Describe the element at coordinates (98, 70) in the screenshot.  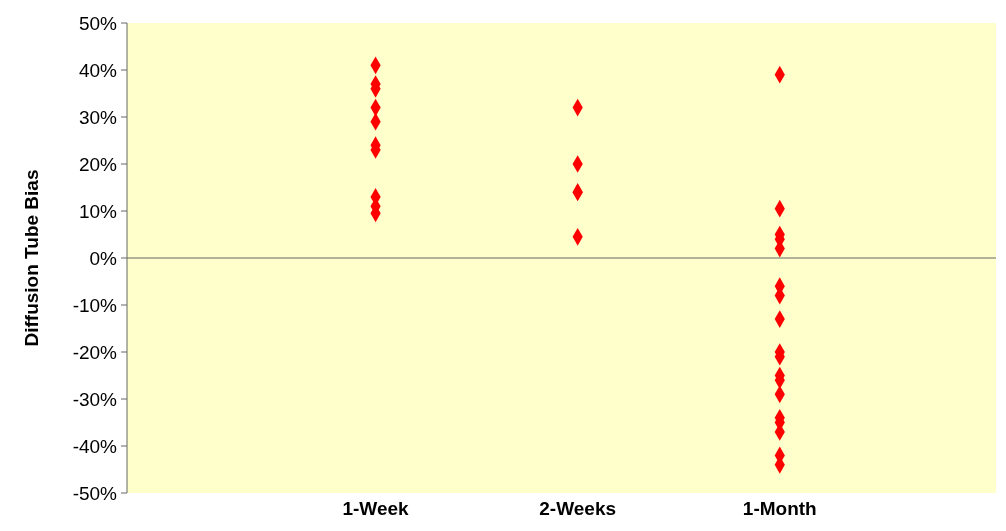
I see `y-tick-label: 40%` at that location.